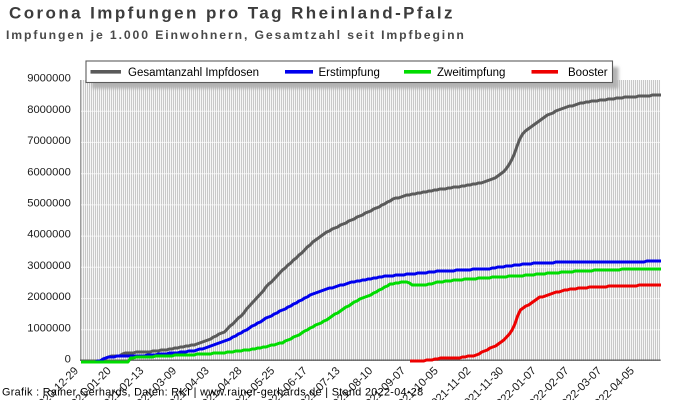 This screenshot has width=700, height=400. Describe the element at coordinates (588, 73) in the screenshot. I see `svg-text: Booster` at that location.